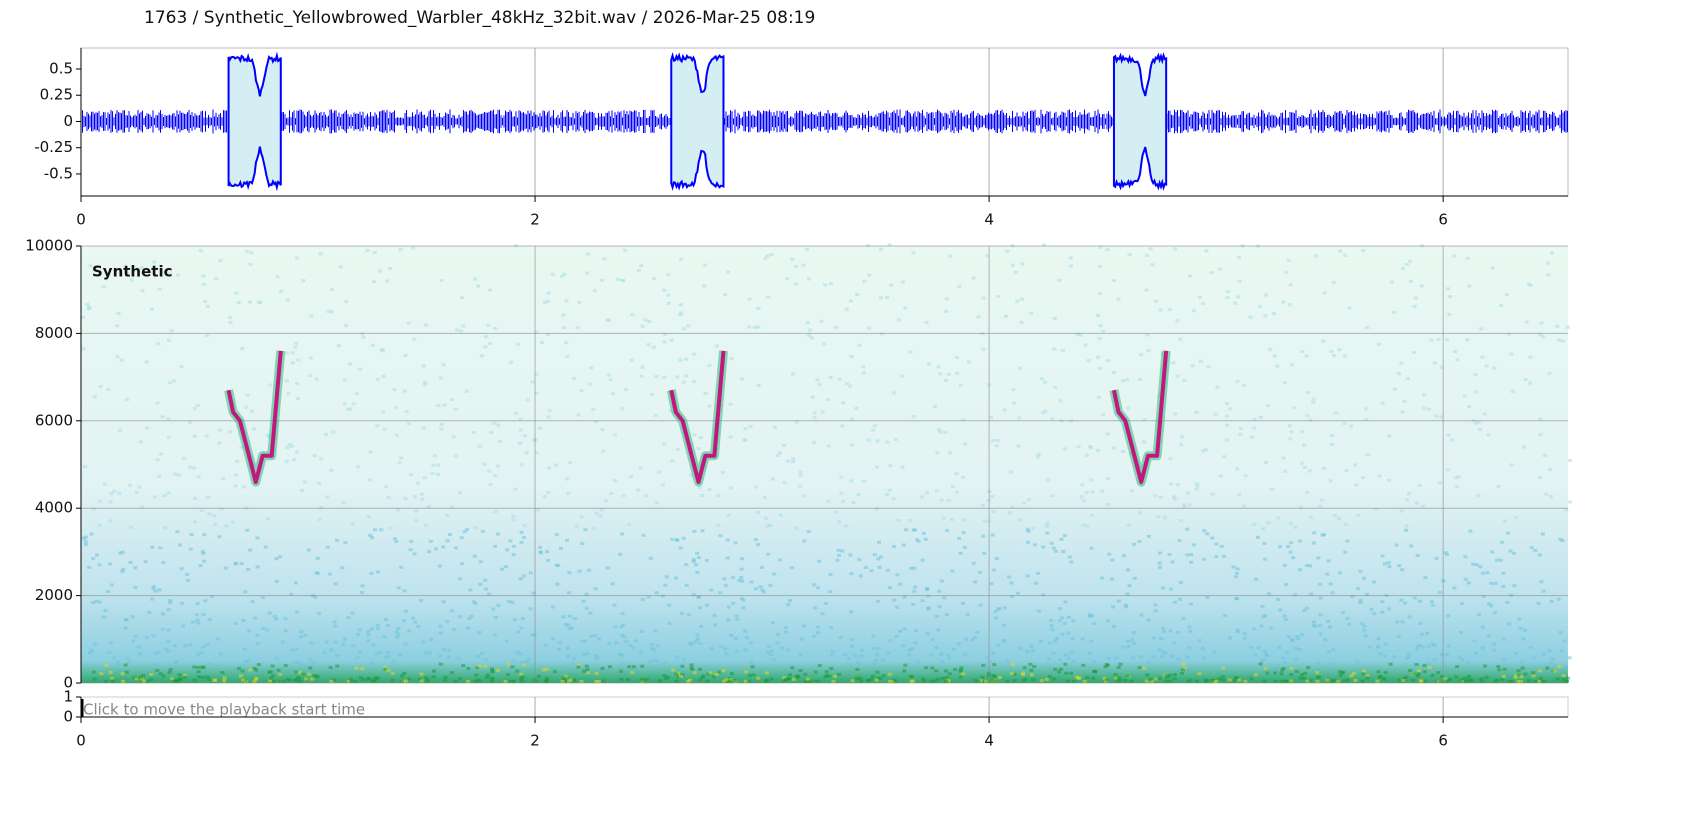 The height and width of the screenshot is (826, 1696). What do you see at coordinates (224, 710) in the screenshot?
I see `playback-hint: Click to move the playback start time` at bounding box center [224, 710].